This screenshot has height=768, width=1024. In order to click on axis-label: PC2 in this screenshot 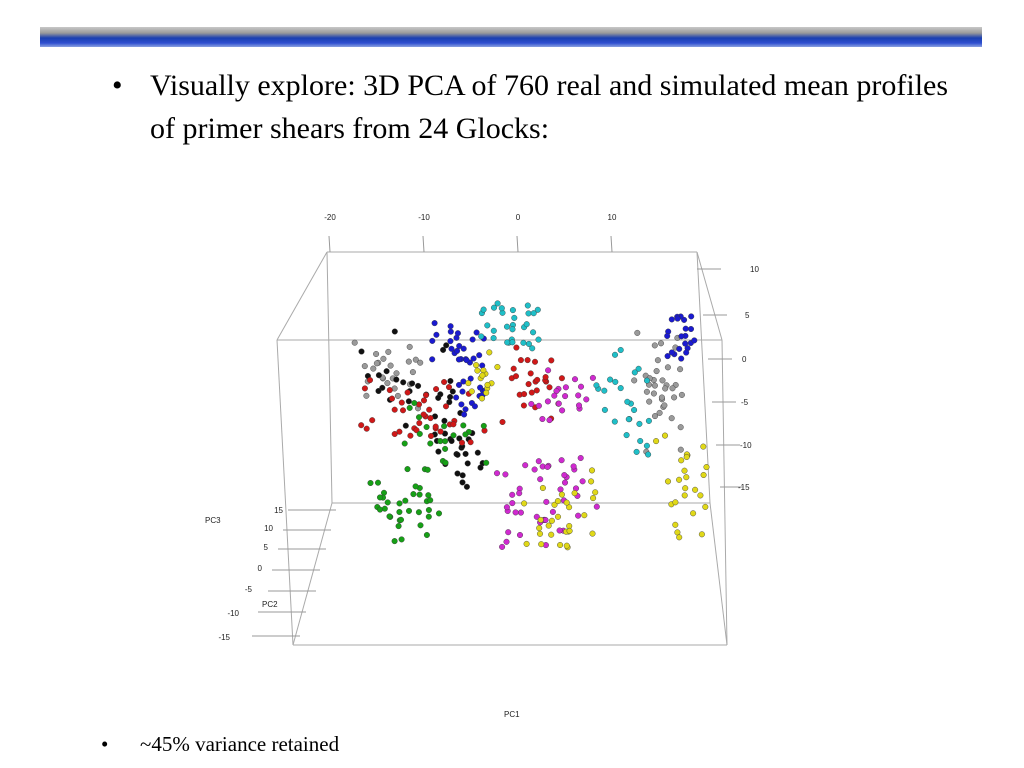, I will do `click(270, 604)`.